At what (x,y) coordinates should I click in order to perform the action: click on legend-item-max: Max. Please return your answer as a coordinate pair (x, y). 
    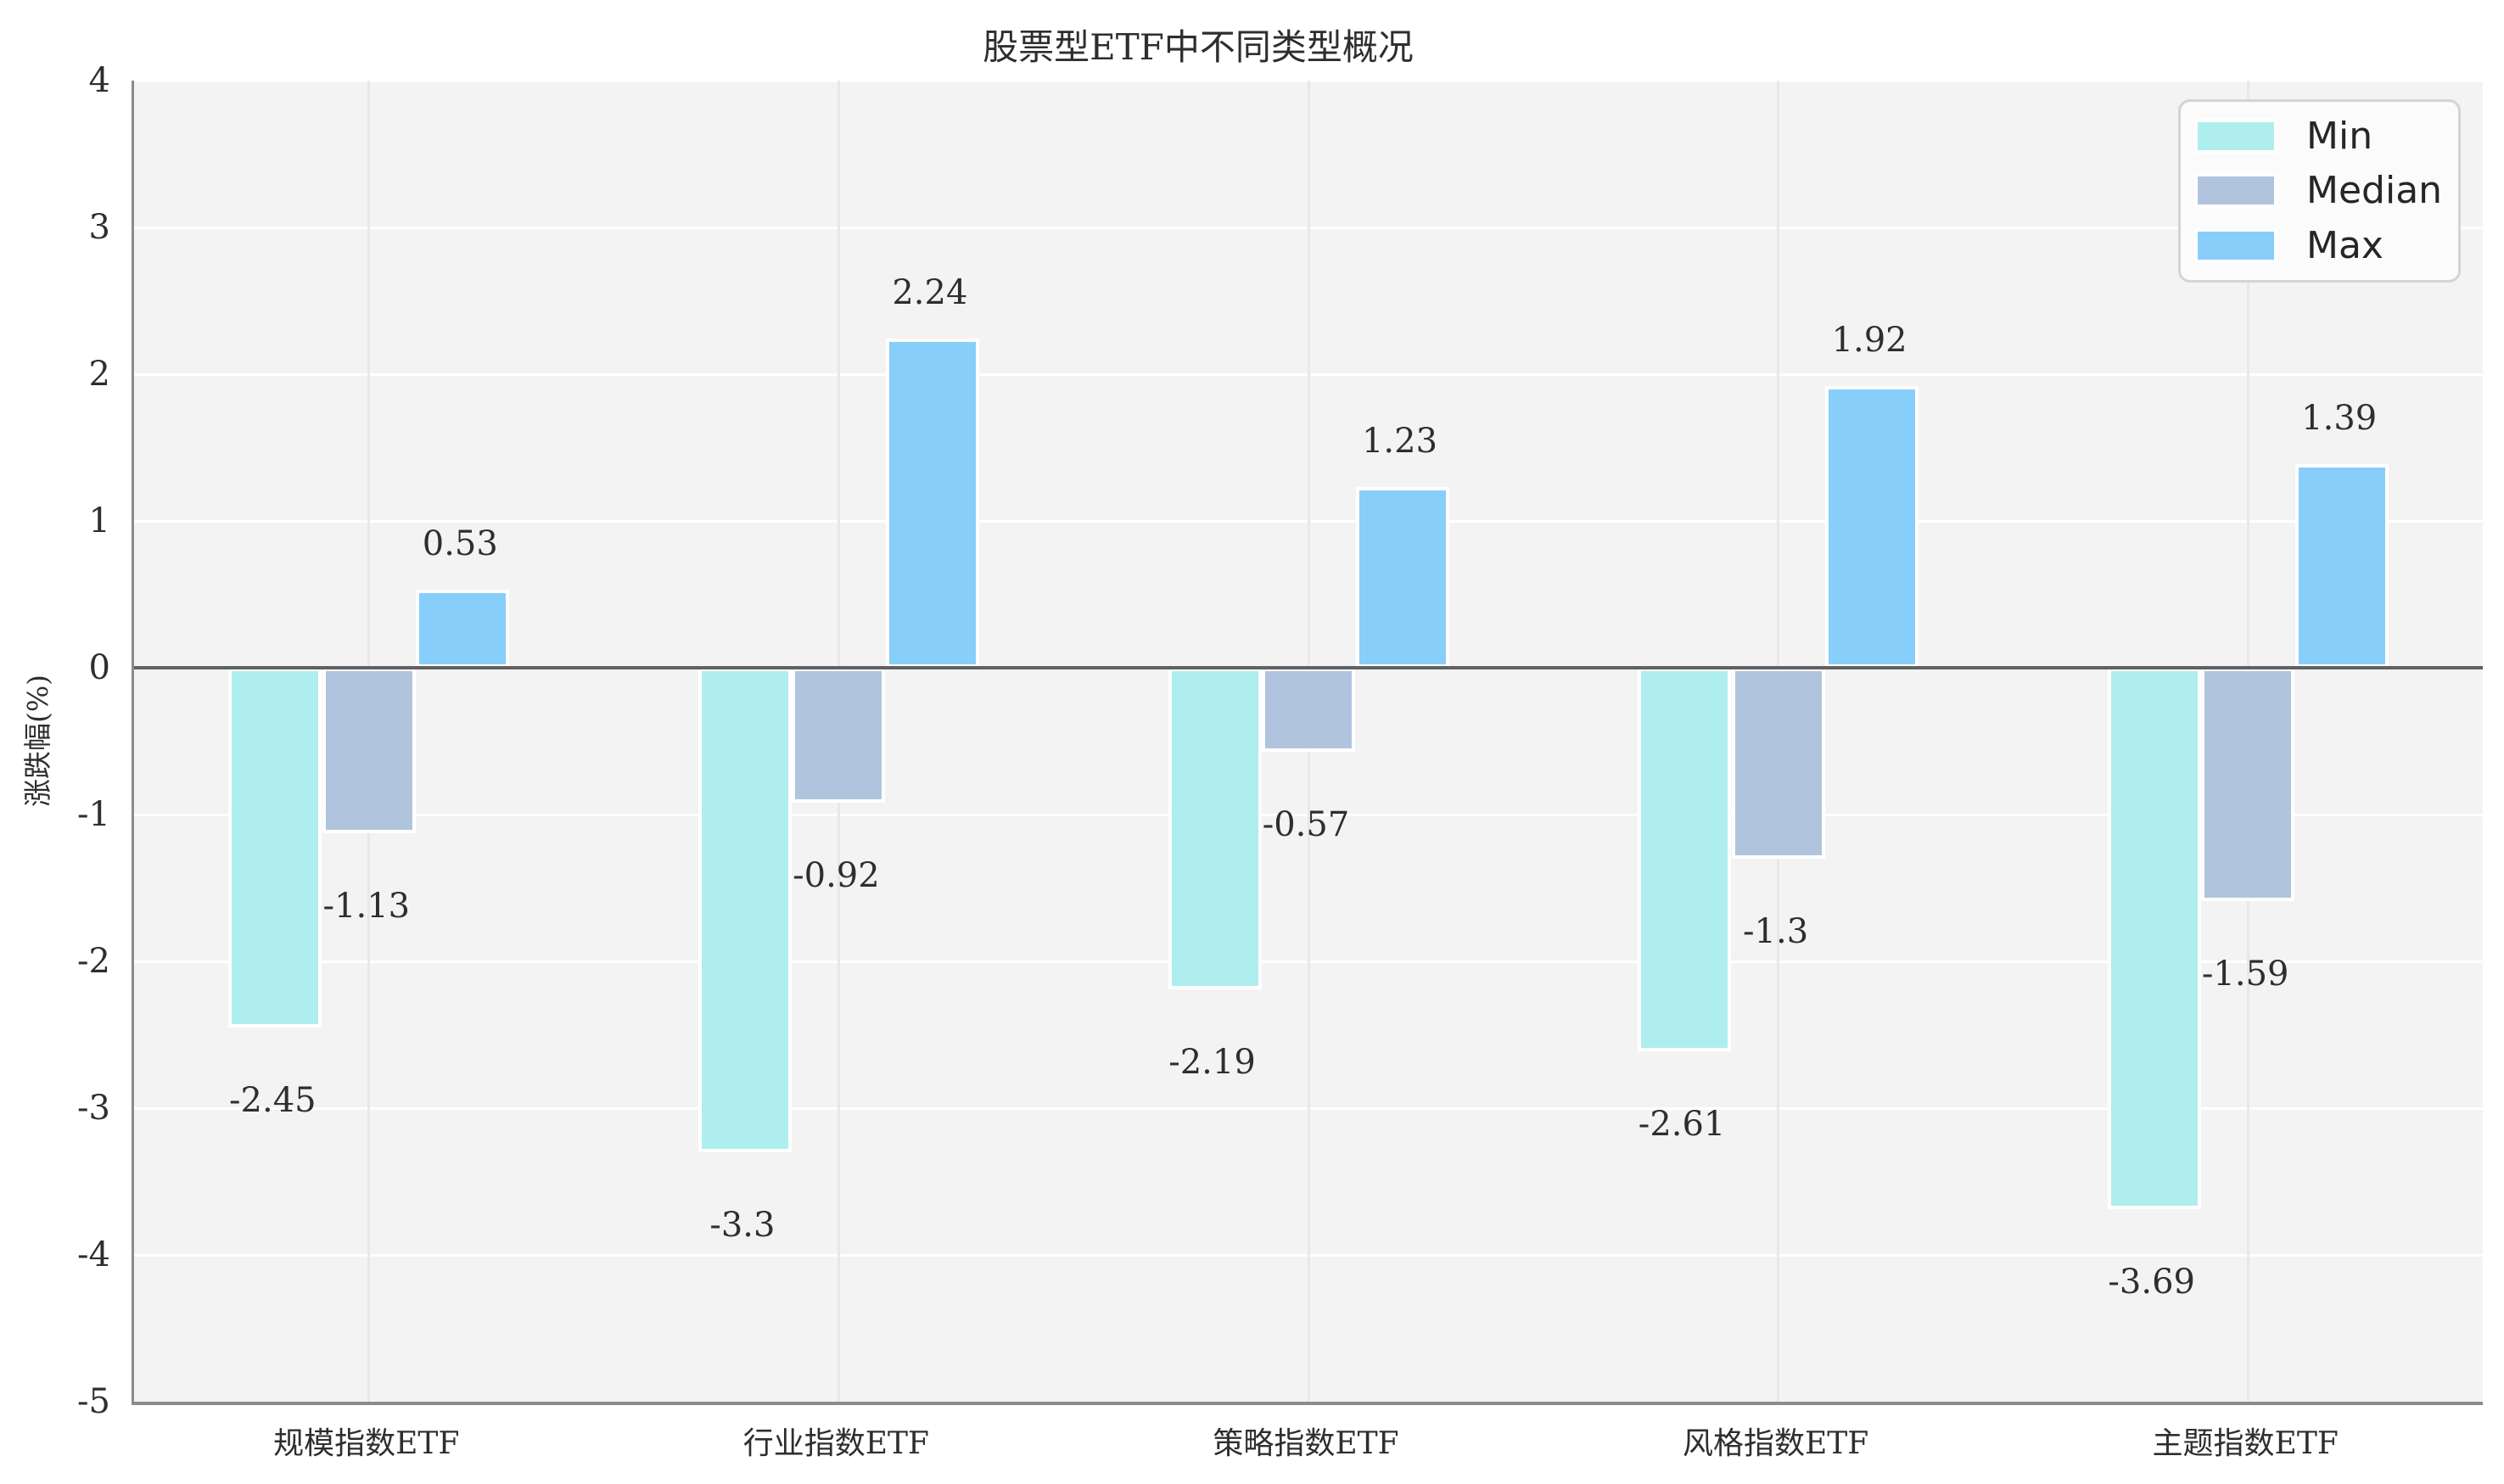
    Looking at the image, I should click on (2326, 245).